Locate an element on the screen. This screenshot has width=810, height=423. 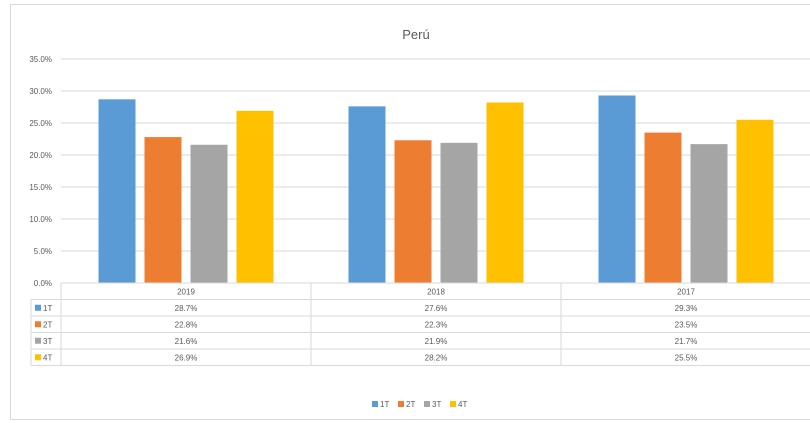
data-label: 29.3% is located at coordinates (686, 308).